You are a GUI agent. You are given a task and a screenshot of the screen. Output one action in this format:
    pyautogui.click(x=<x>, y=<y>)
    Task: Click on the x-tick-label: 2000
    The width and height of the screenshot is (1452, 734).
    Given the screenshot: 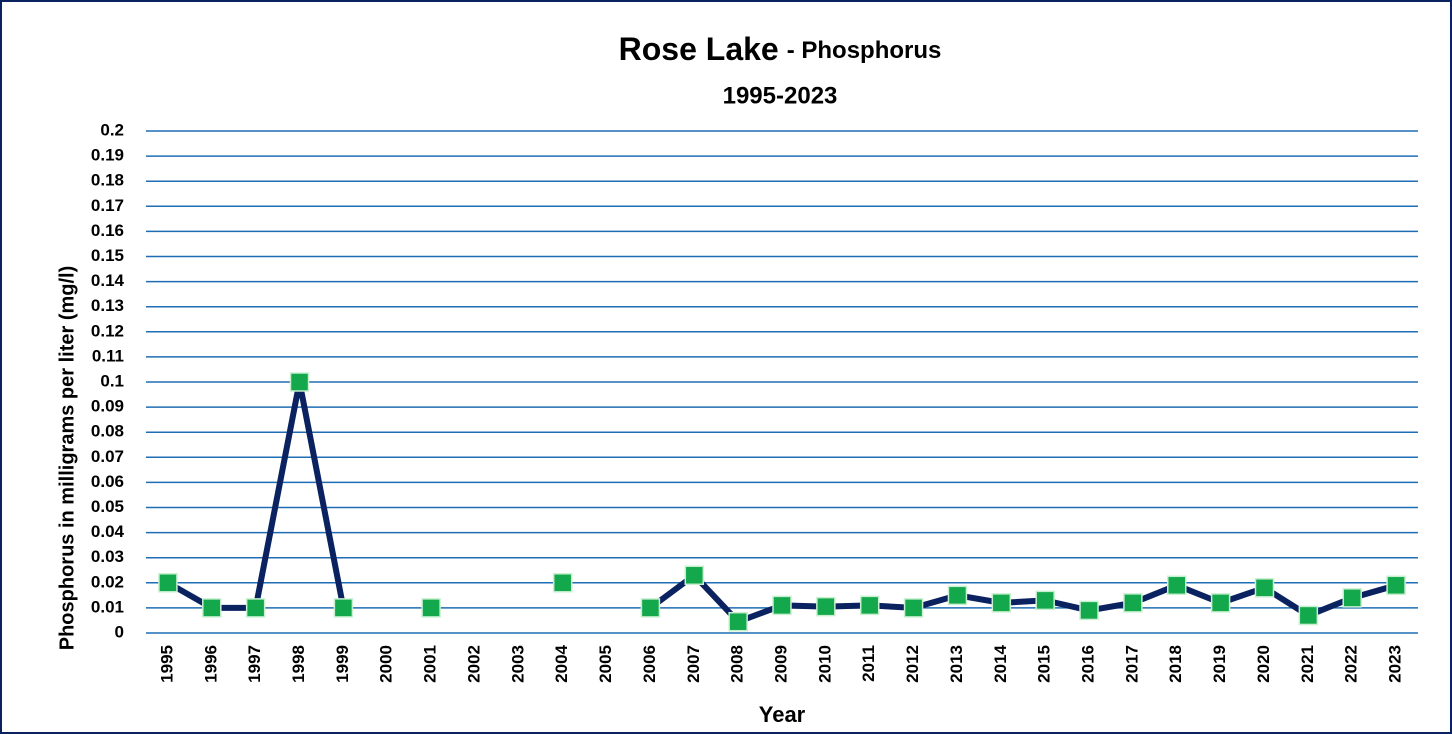 What is the action you would take?
    pyautogui.click(x=386, y=664)
    